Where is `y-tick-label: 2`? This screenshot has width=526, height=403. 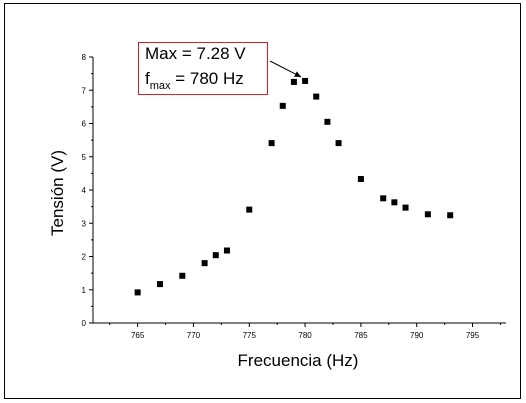
y-tick-label: 2 is located at coordinates (84, 257).